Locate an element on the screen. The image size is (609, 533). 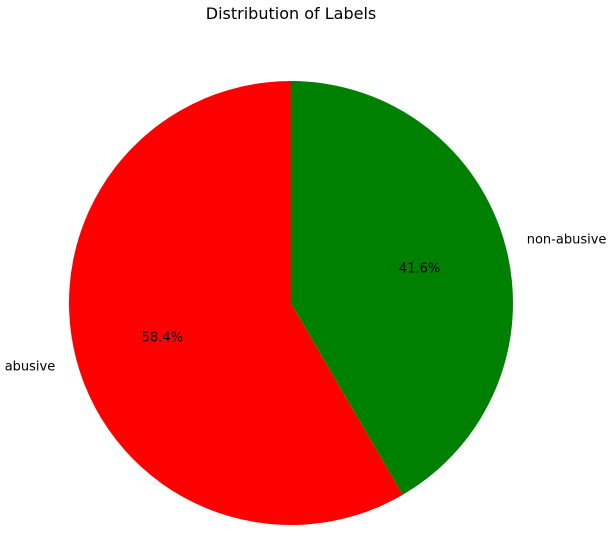
pct-label-non-abusive: 41.6% is located at coordinates (419, 268).